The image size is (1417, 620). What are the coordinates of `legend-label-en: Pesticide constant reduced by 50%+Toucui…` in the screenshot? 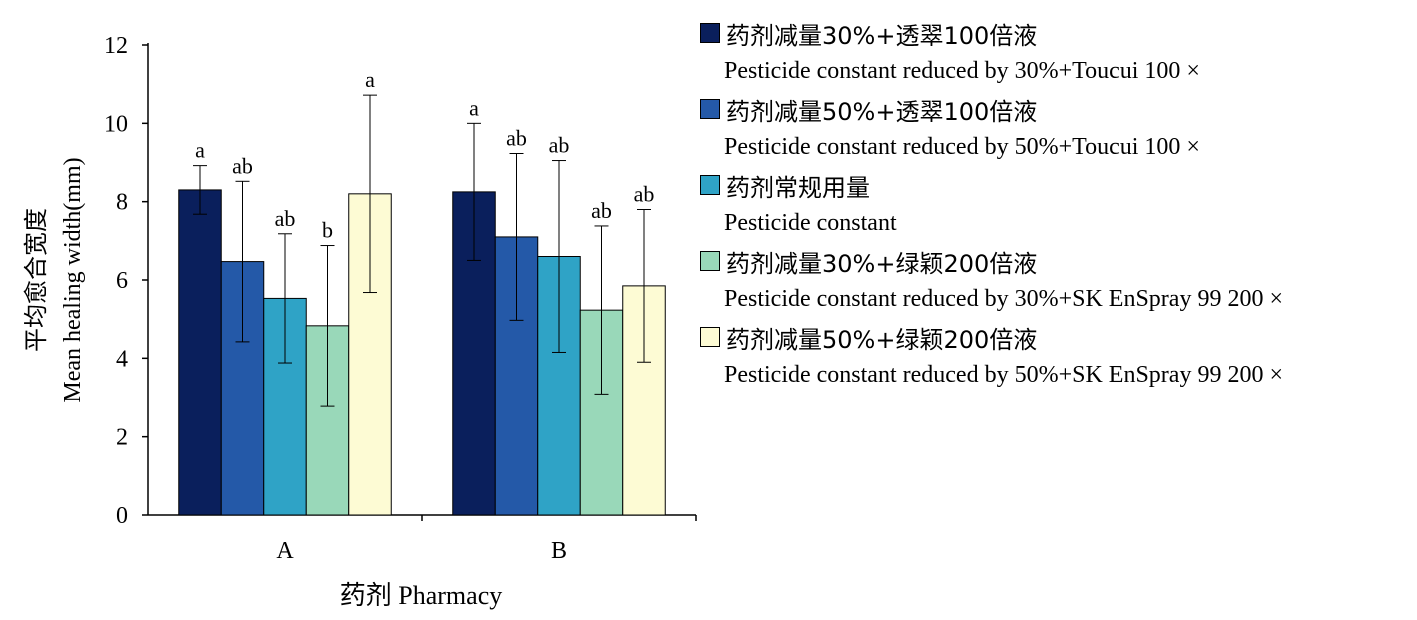 It's located at (962, 147).